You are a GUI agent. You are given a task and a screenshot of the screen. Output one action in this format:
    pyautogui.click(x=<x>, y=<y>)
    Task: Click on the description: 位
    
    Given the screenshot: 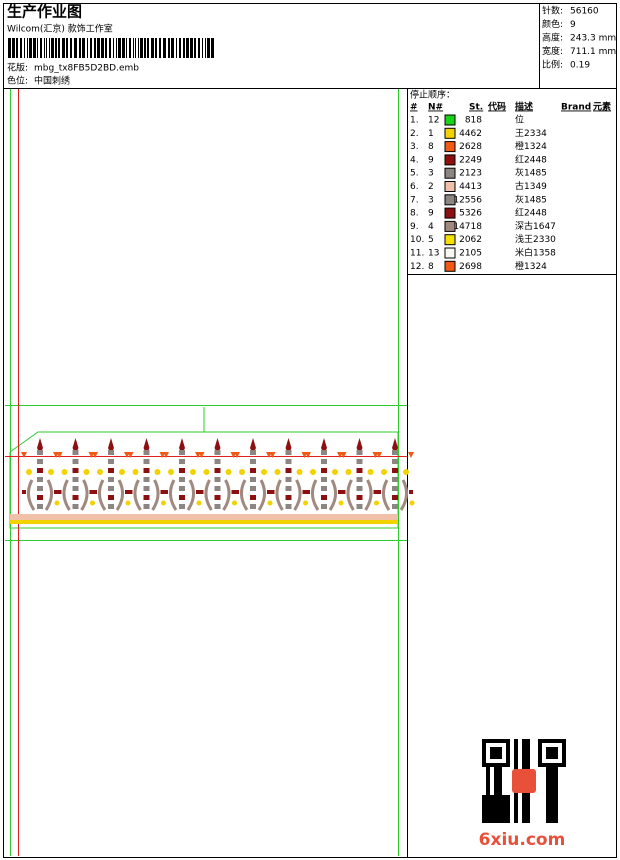 What is the action you would take?
    pyautogui.click(x=519, y=120)
    